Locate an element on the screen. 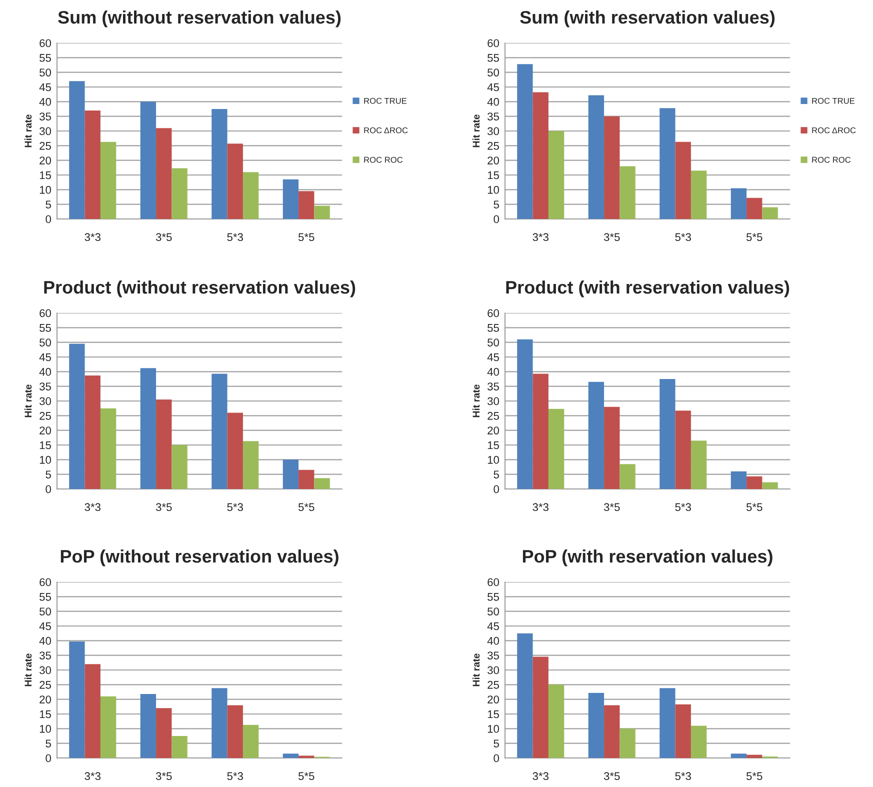  legend-label: ROC ΔROC is located at coordinates (834, 130).